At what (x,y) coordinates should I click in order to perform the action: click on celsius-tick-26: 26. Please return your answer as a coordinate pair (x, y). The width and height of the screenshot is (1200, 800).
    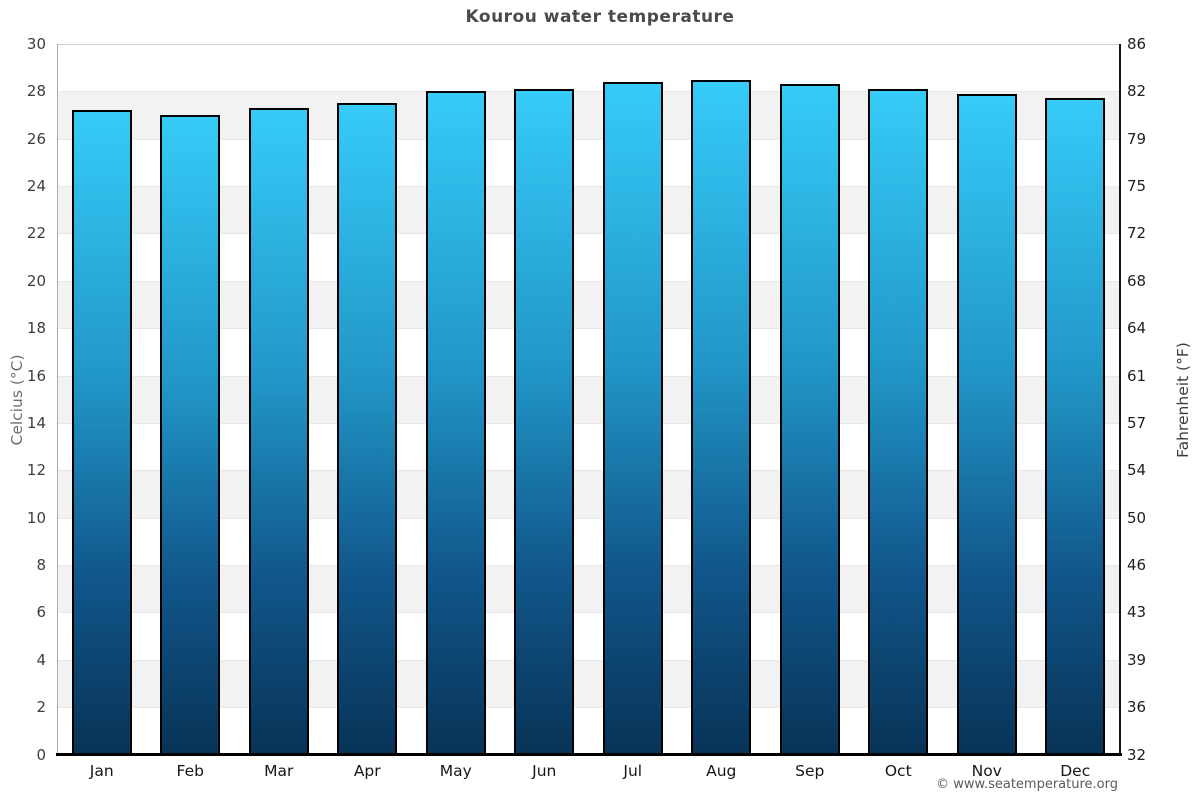
    Looking at the image, I should click on (36, 138).